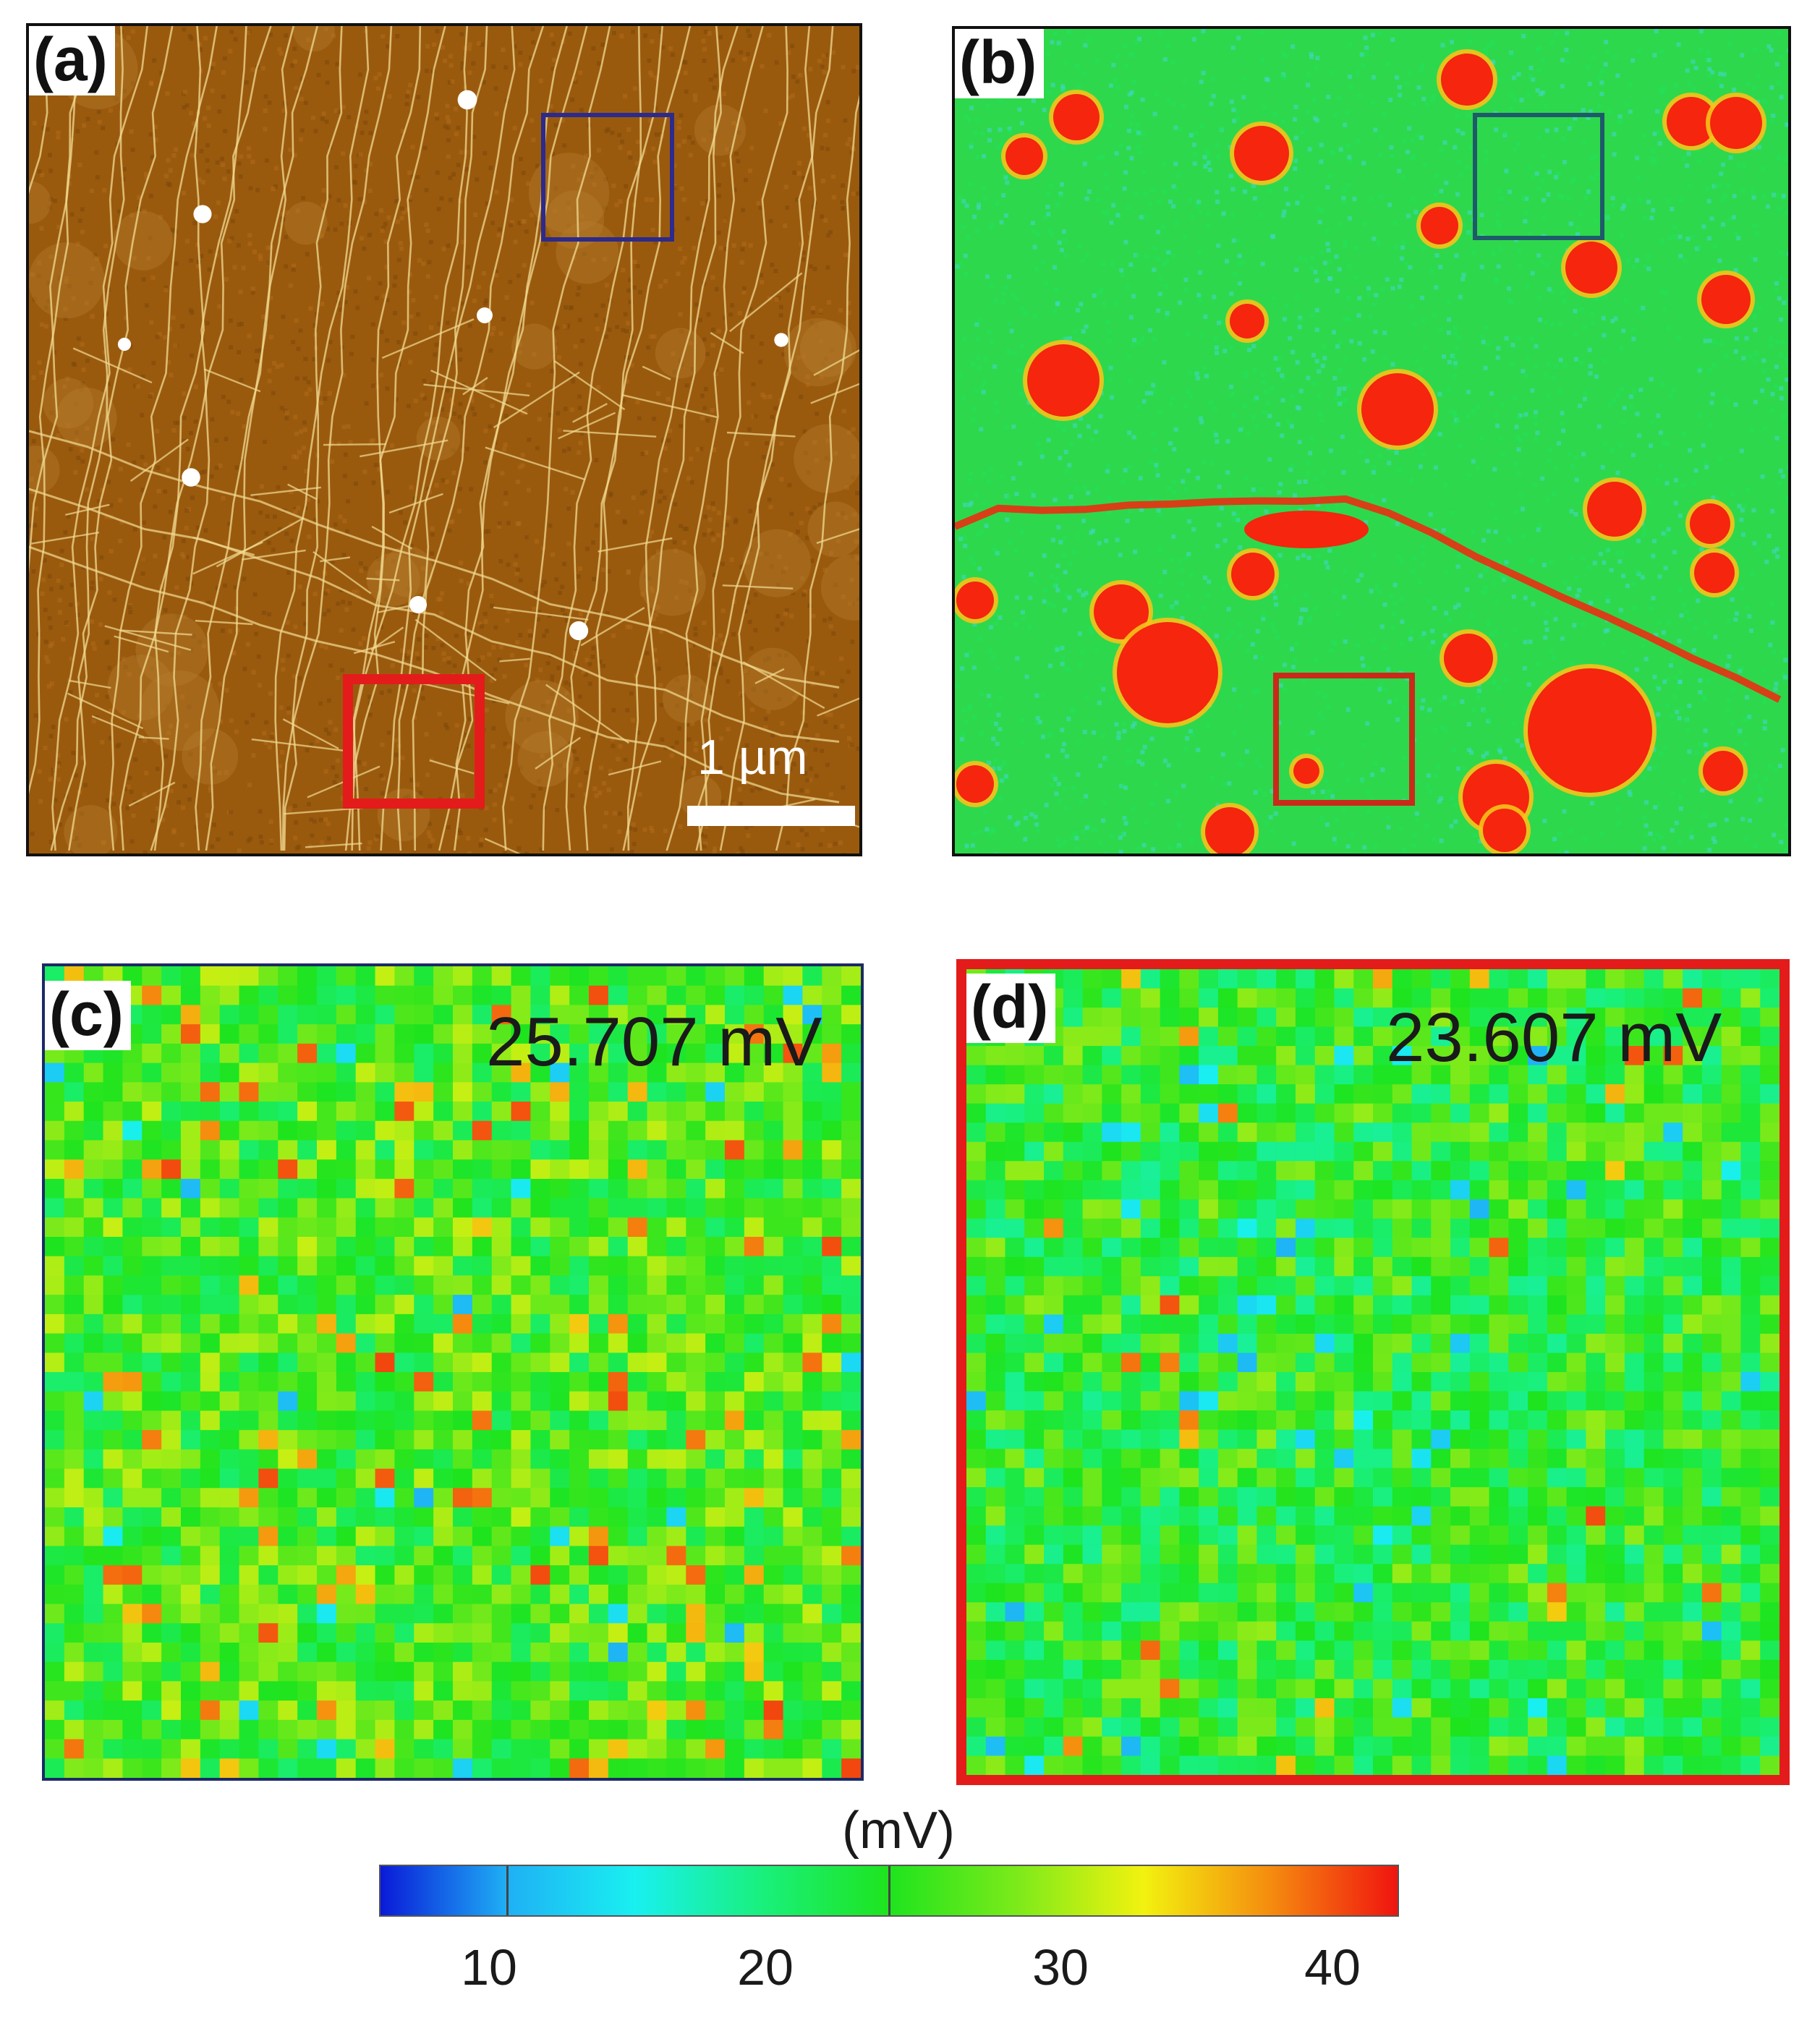 Image resolution: width=1820 pixels, height=2031 pixels. I want to click on panel-b-label: (b), so click(1000, 63).